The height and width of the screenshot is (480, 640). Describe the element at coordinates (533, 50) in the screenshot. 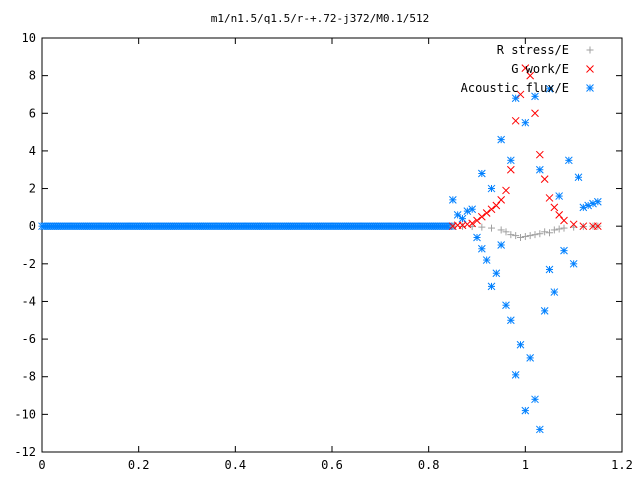

I see `legend-label: R stress/E` at that location.